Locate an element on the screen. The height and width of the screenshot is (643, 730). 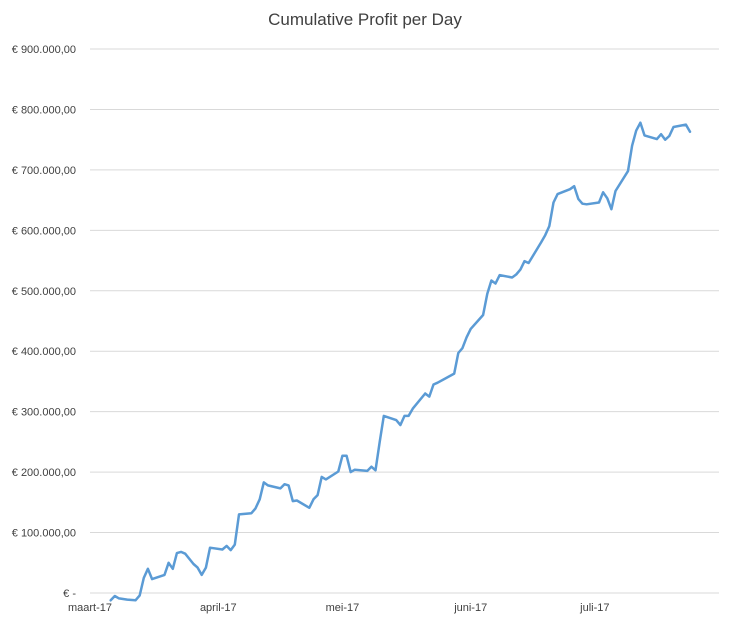
y-tick-label: € 500.000,00 is located at coordinates (44, 292).